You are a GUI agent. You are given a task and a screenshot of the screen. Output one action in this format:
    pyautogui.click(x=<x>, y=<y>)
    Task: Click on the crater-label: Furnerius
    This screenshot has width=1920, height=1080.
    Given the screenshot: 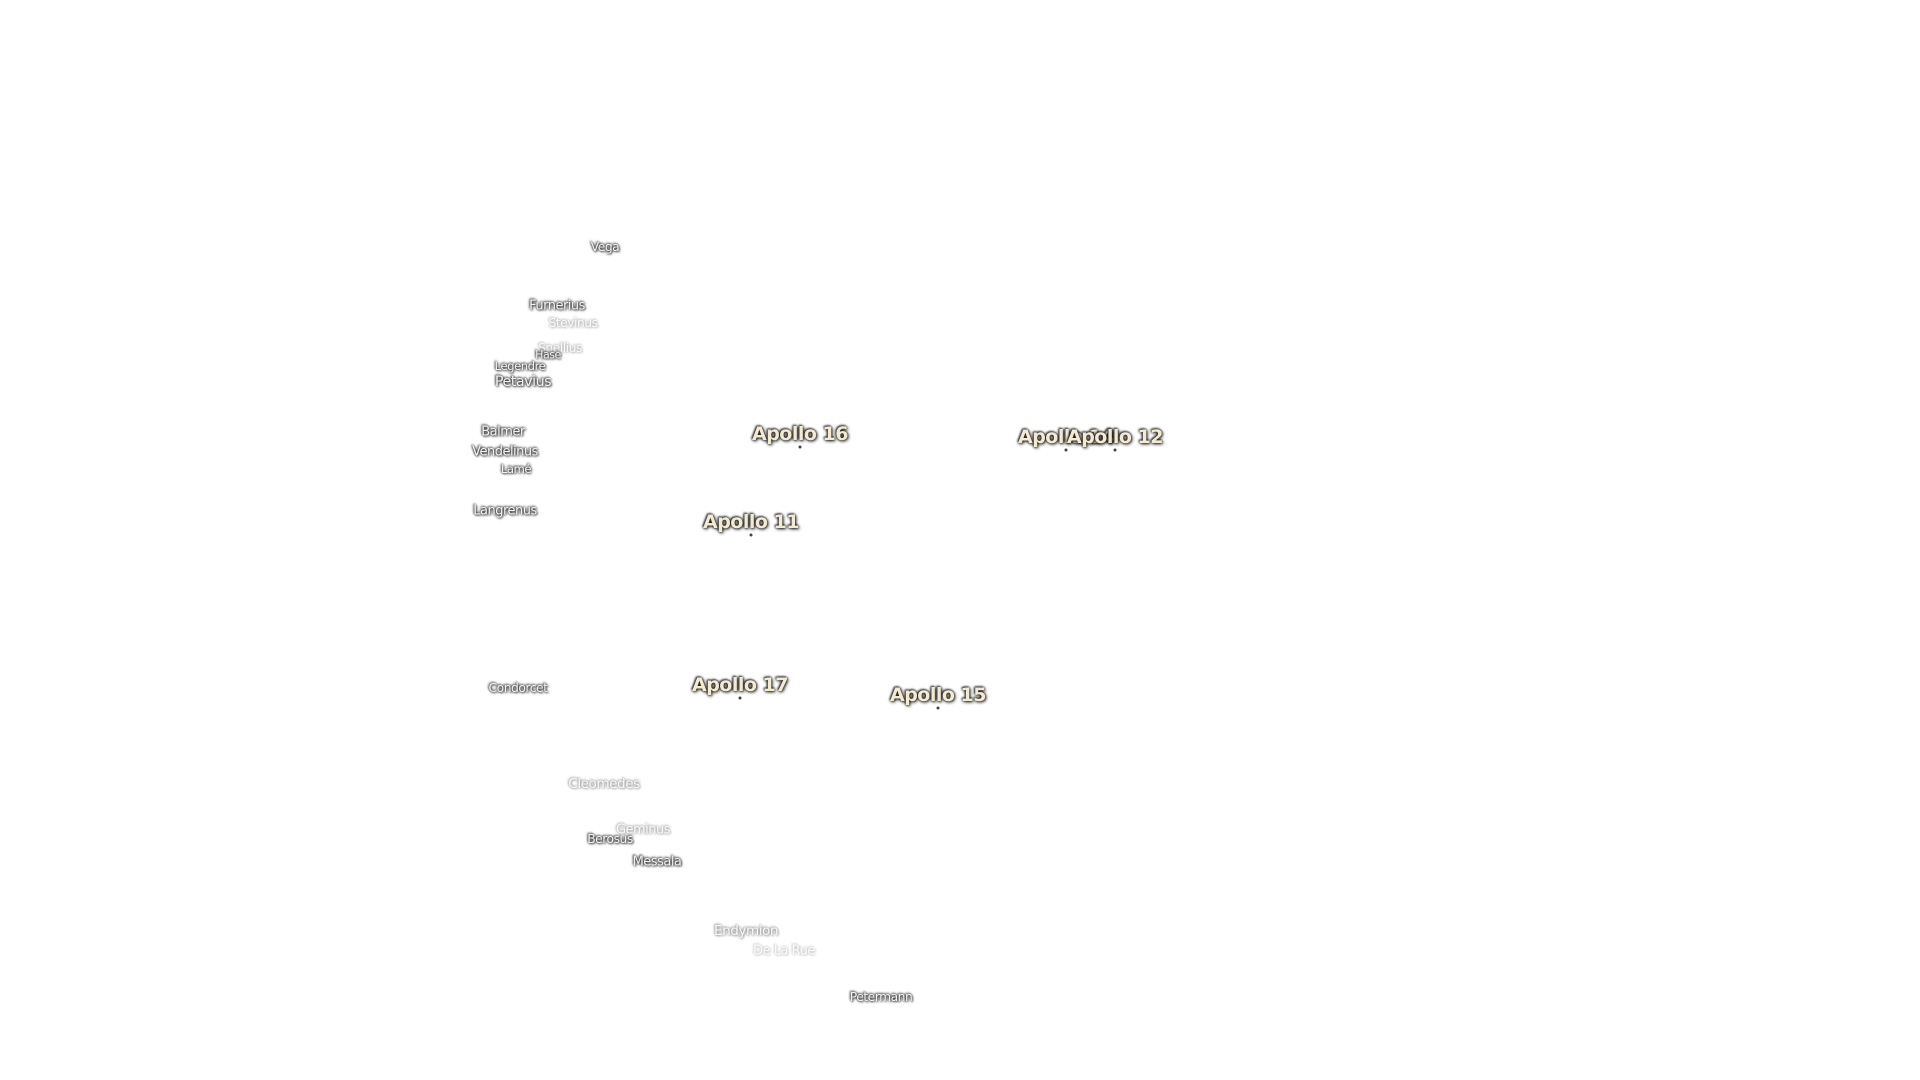 What is the action you would take?
    pyautogui.click(x=557, y=306)
    